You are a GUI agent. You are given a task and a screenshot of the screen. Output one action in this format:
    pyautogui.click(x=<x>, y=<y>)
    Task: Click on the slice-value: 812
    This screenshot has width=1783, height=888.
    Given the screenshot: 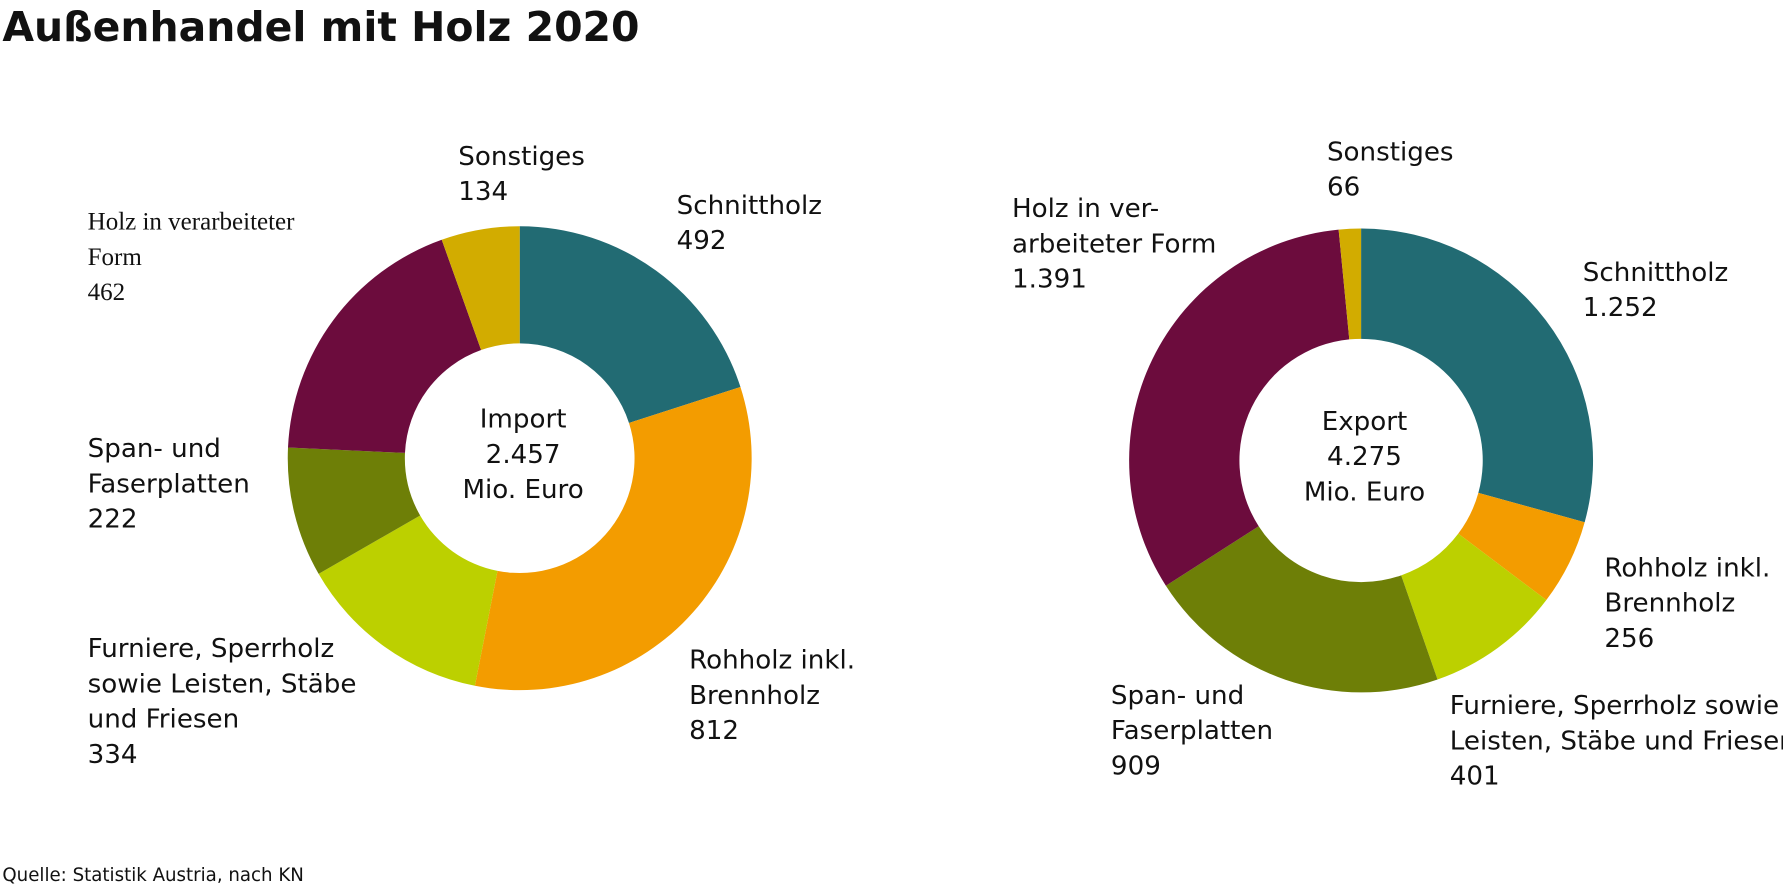 What is the action you would take?
    pyautogui.click(x=714, y=731)
    